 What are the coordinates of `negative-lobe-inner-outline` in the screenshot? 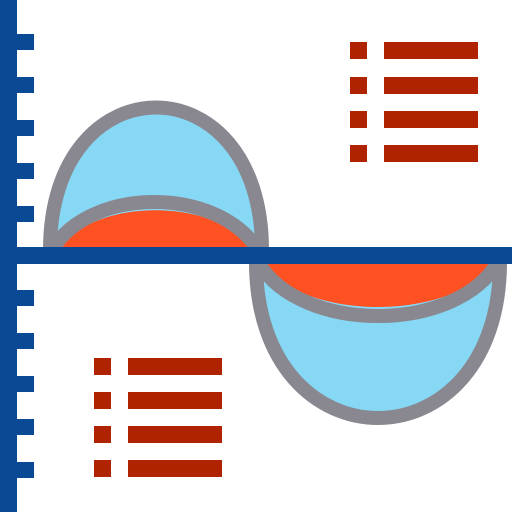 It's located at (378, 289).